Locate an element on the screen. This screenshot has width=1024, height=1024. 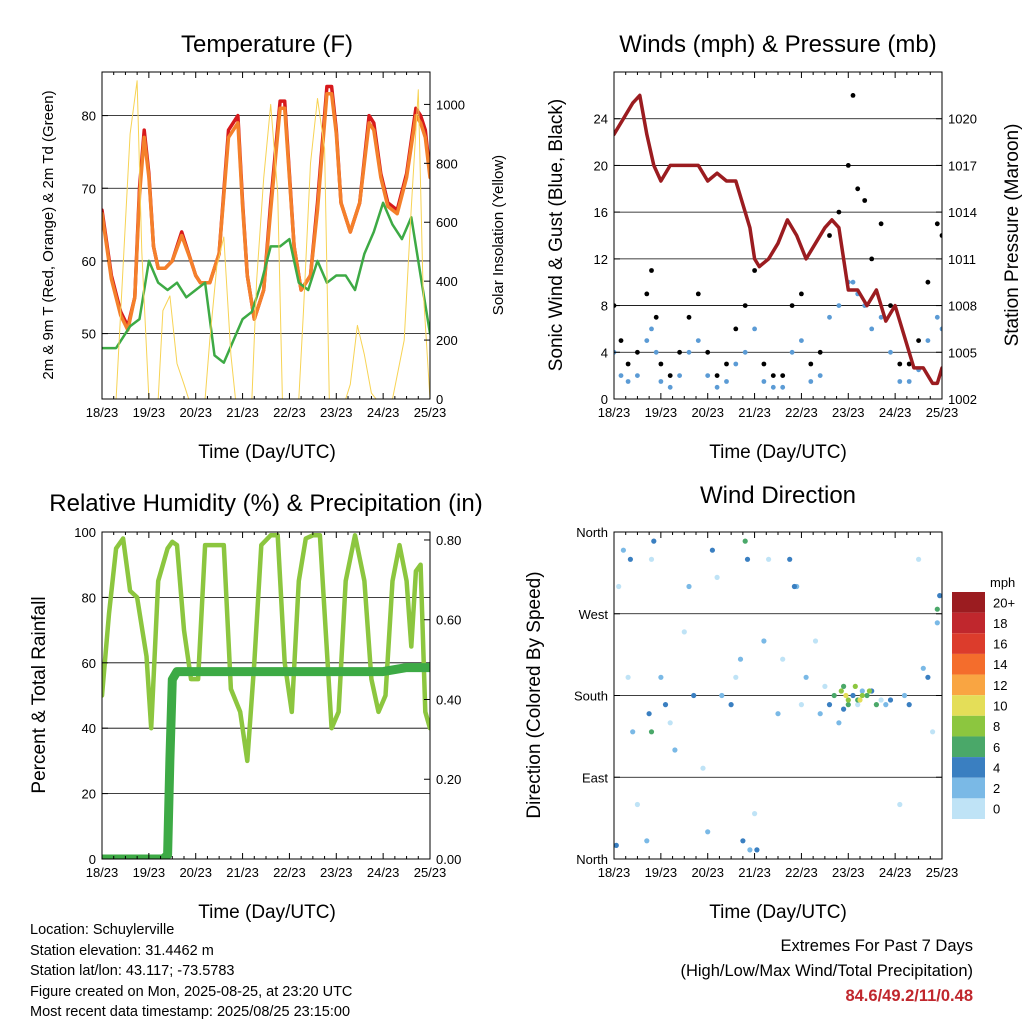
y-tick-label: 0 is located at coordinates (92, 859).